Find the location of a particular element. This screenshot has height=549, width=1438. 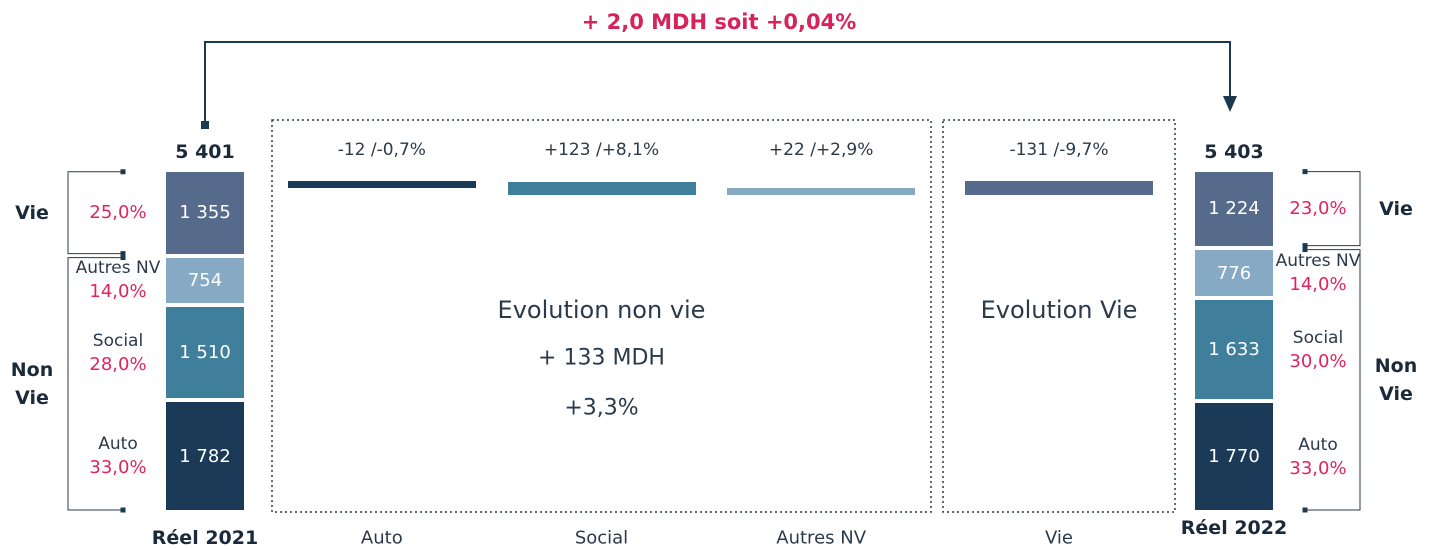

total: 5 403 is located at coordinates (1234, 151).